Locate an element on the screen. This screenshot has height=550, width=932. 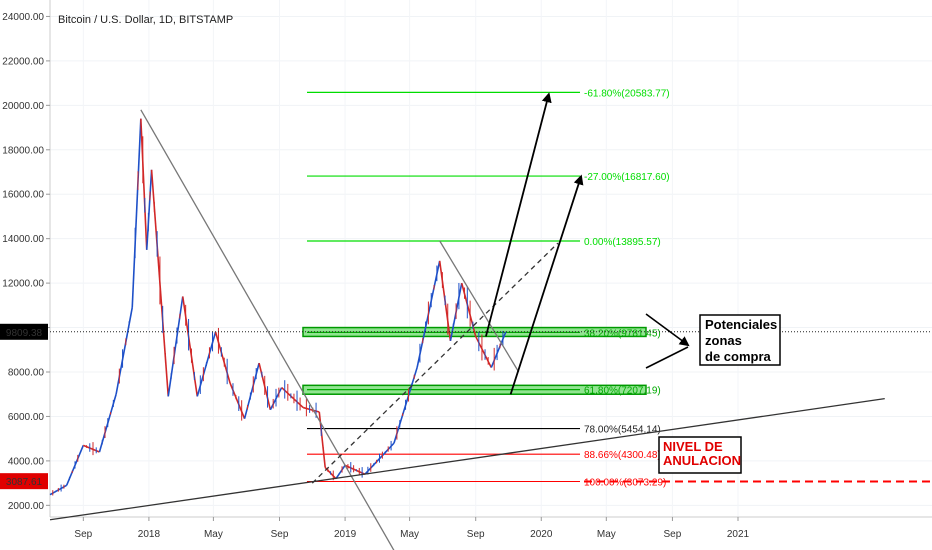
zones-note-text: Potenciales is located at coordinates (741, 324).